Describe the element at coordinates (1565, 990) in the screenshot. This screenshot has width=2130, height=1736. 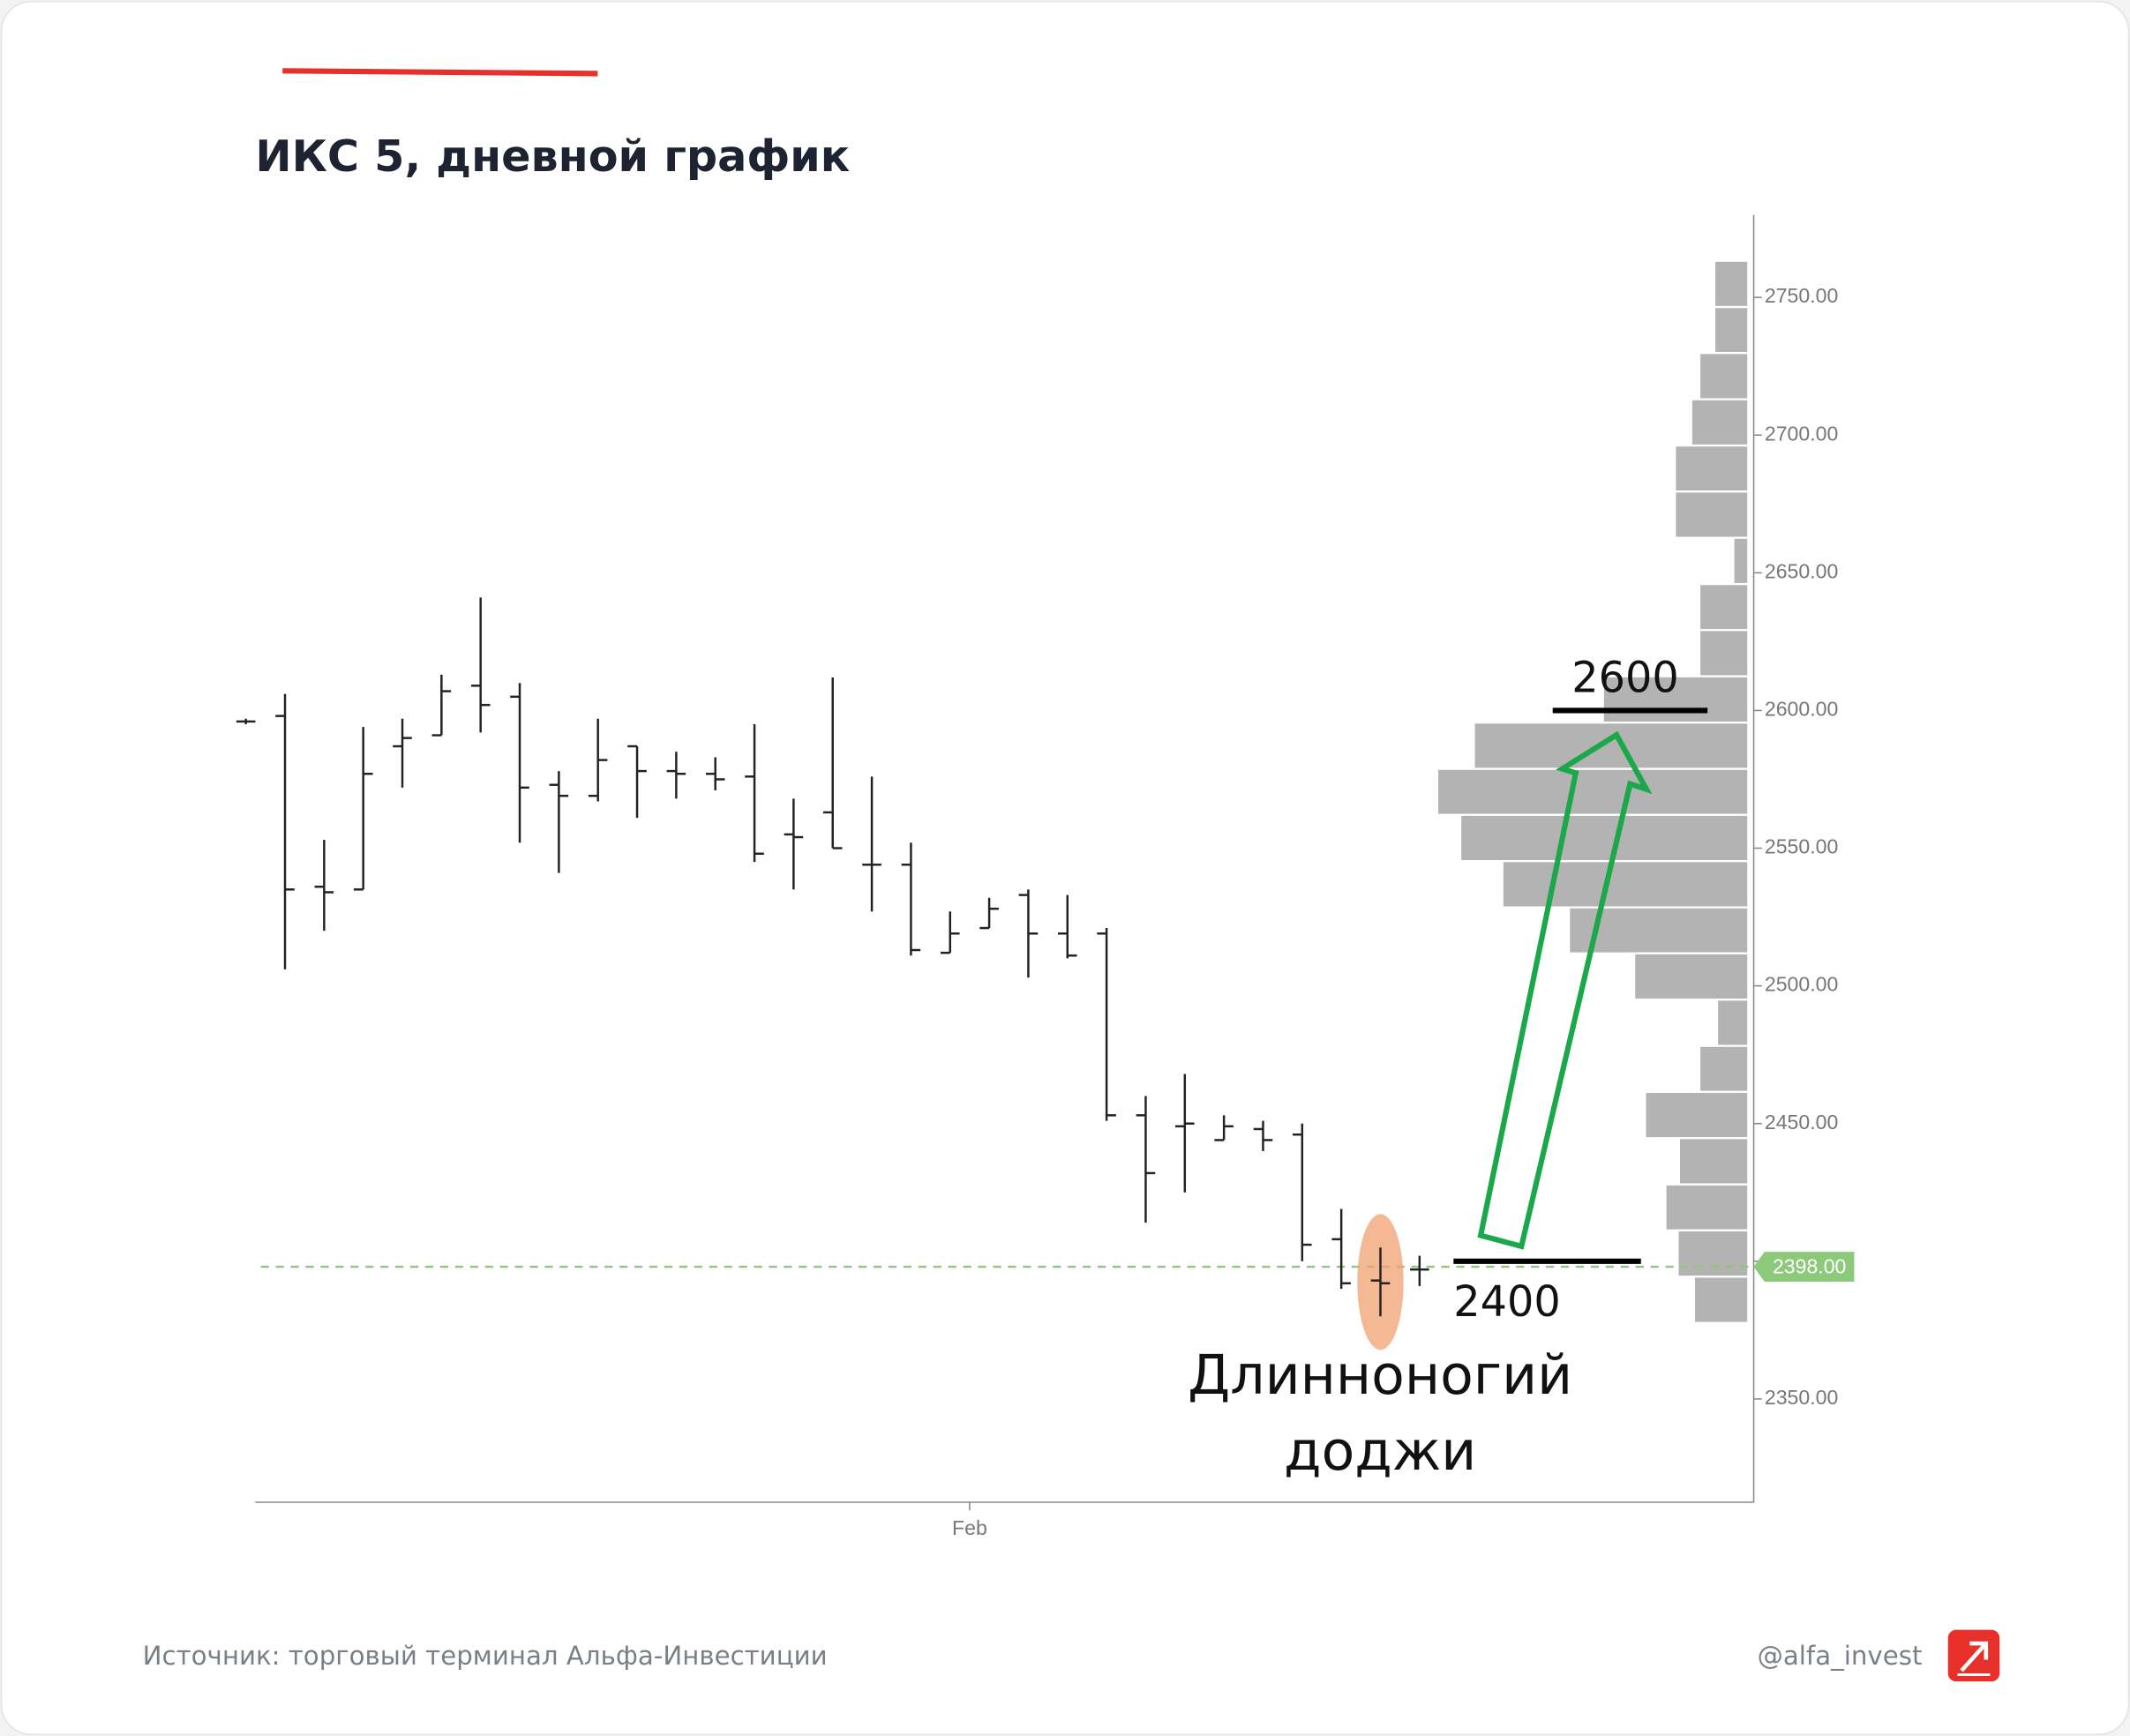
I see `trend-arrow` at that location.